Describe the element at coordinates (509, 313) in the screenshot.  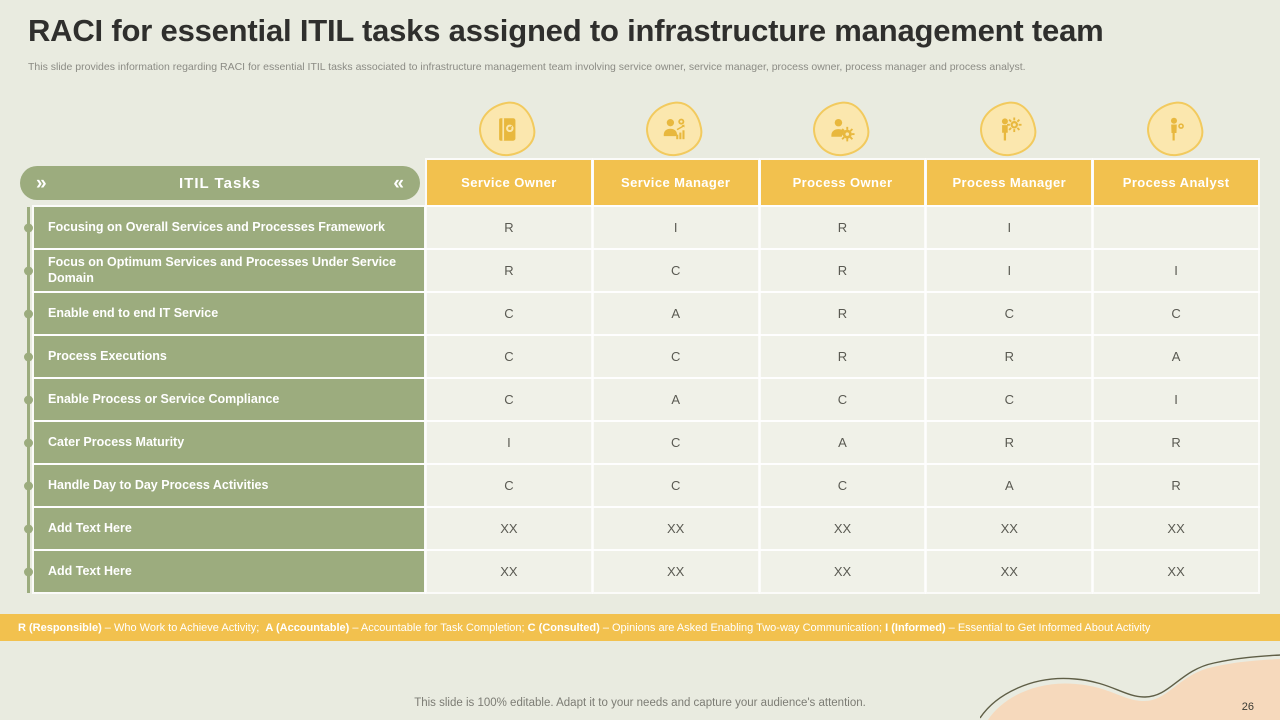
I see `raci-cell-r3-c1: C` at that location.